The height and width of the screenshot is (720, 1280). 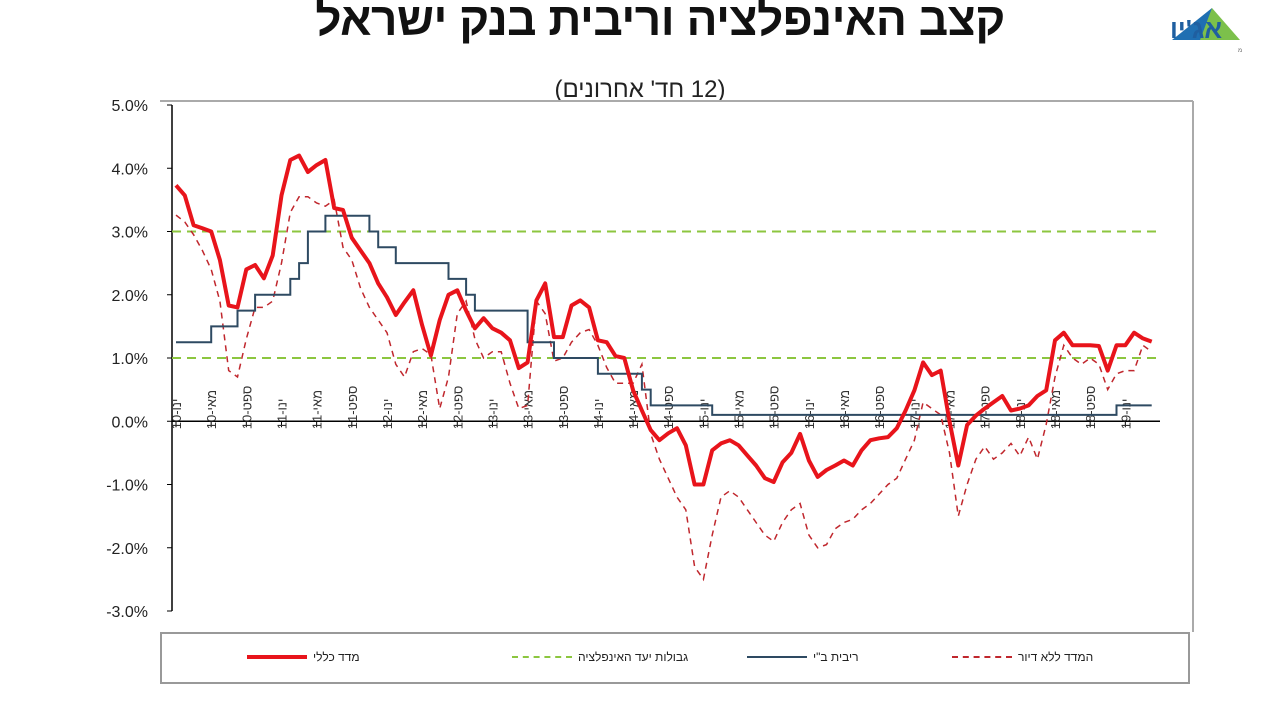 What do you see at coordinates (660, 22) in the screenshot?
I see `page-title: קצב האינפלציה וריבית בנק ישראל` at bounding box center [660, 22].